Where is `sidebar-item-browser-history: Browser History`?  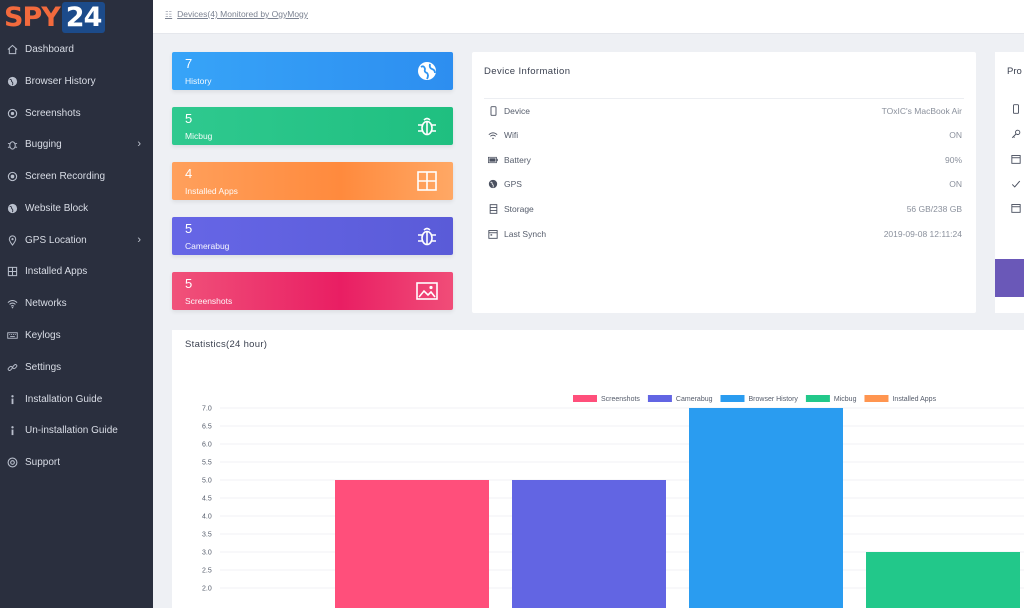
sidebar-item-browser-history: Browser History is located at coordinates (76, 81).